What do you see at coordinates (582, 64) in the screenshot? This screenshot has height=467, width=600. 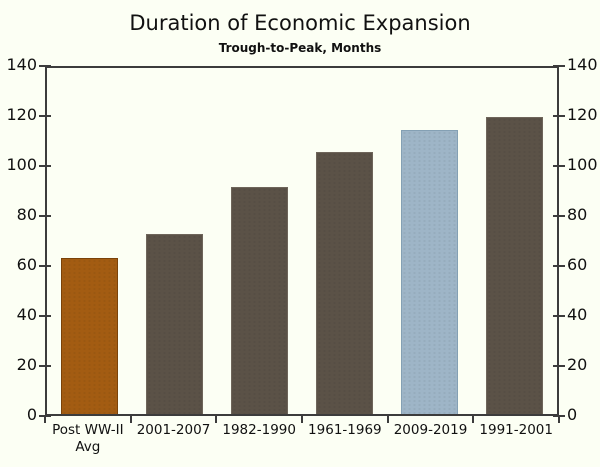 I see `y-tick-label-right: 140` at bounding box center [582, 64].